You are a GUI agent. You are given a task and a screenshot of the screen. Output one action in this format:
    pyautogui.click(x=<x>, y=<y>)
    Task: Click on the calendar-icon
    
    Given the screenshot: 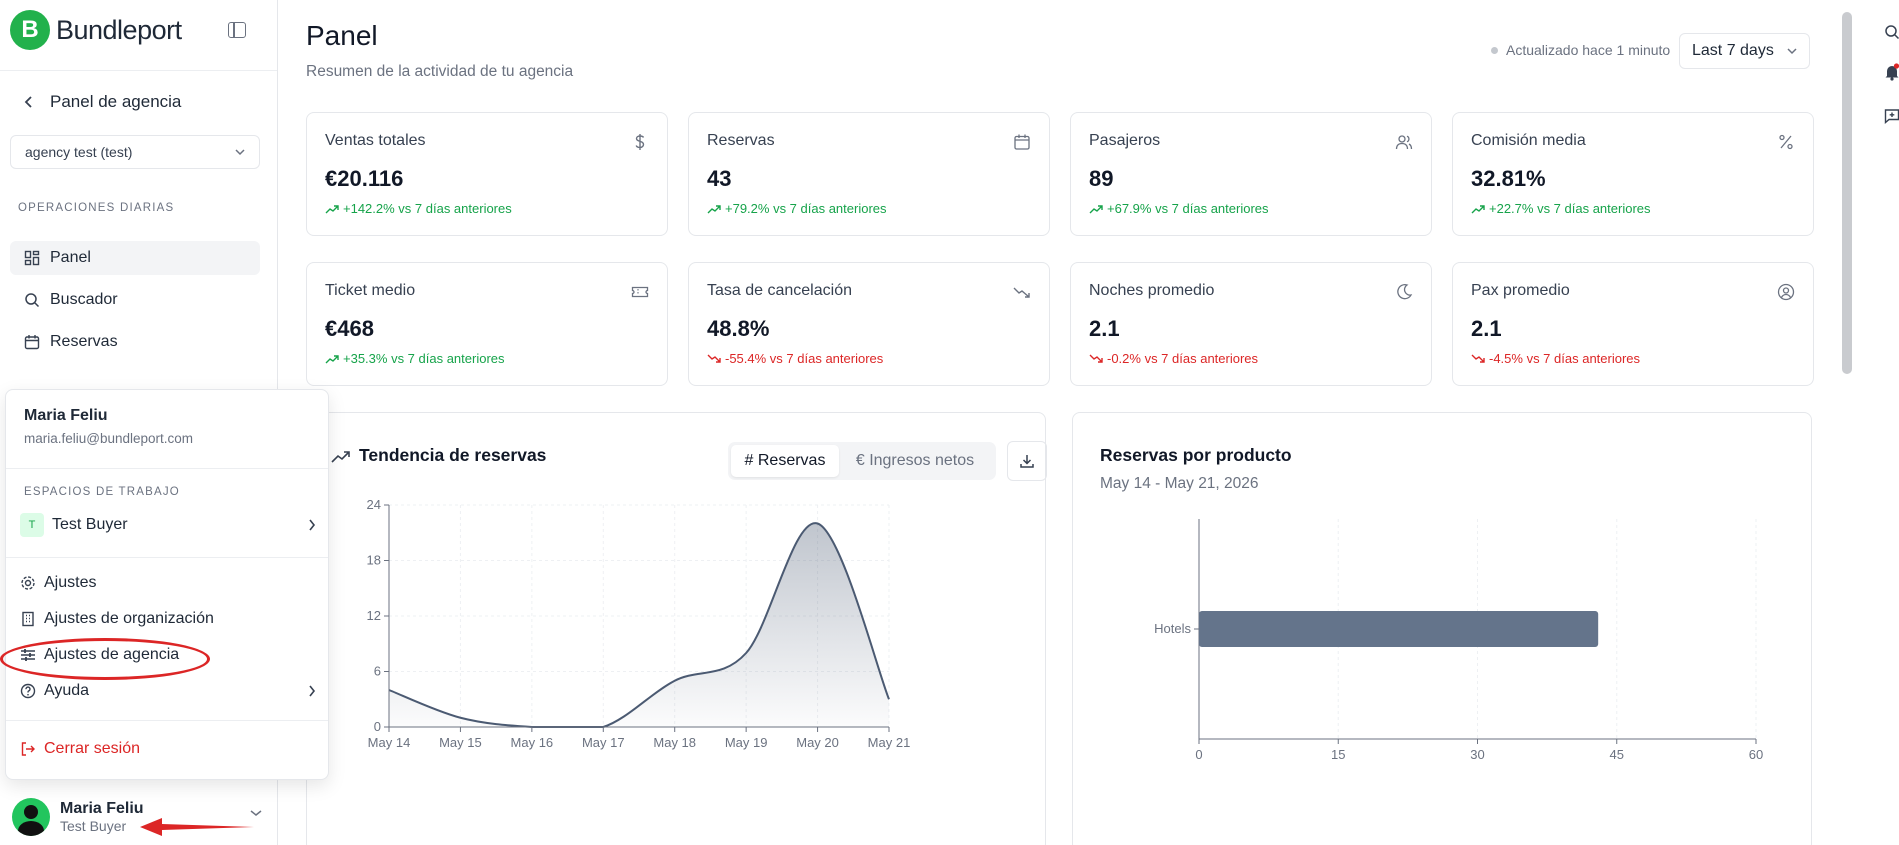 What is the action you would take?
    pyautogui.click(x=32, y=342)
    